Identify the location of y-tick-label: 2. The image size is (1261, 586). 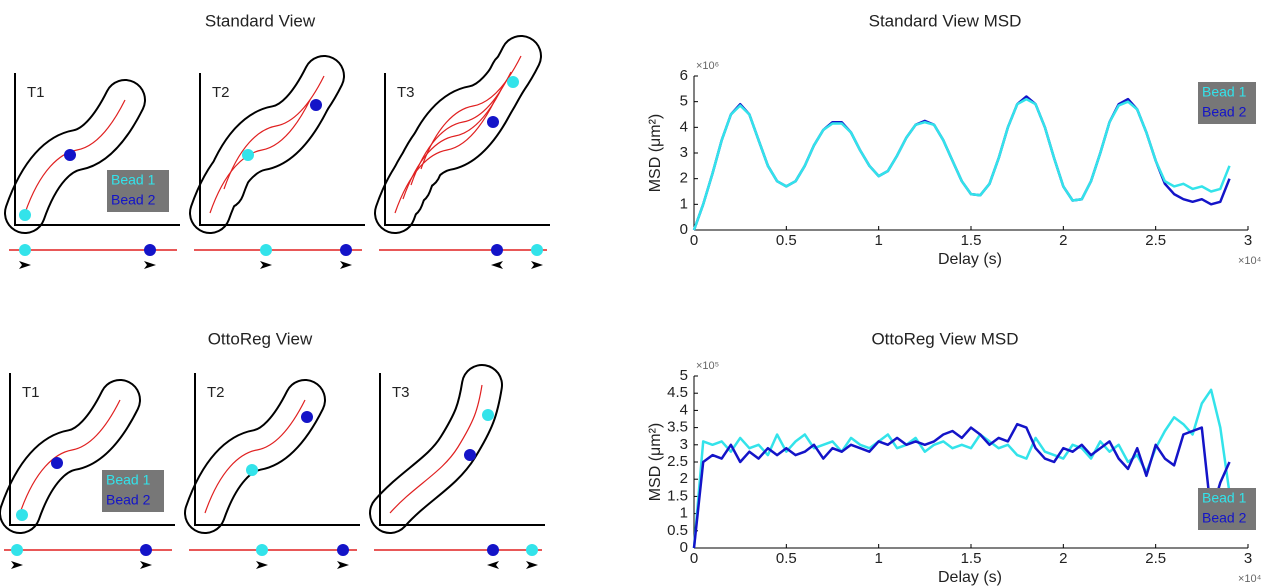
(684, 178).